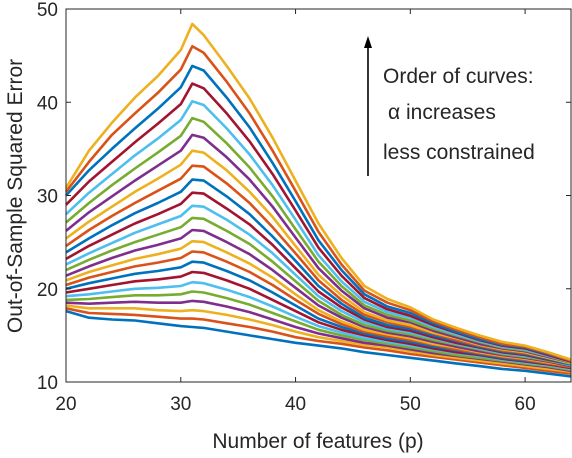 This screenshot has height=458, width=572. I want to click on annotation-line-2: α increases, so click(442, 112).